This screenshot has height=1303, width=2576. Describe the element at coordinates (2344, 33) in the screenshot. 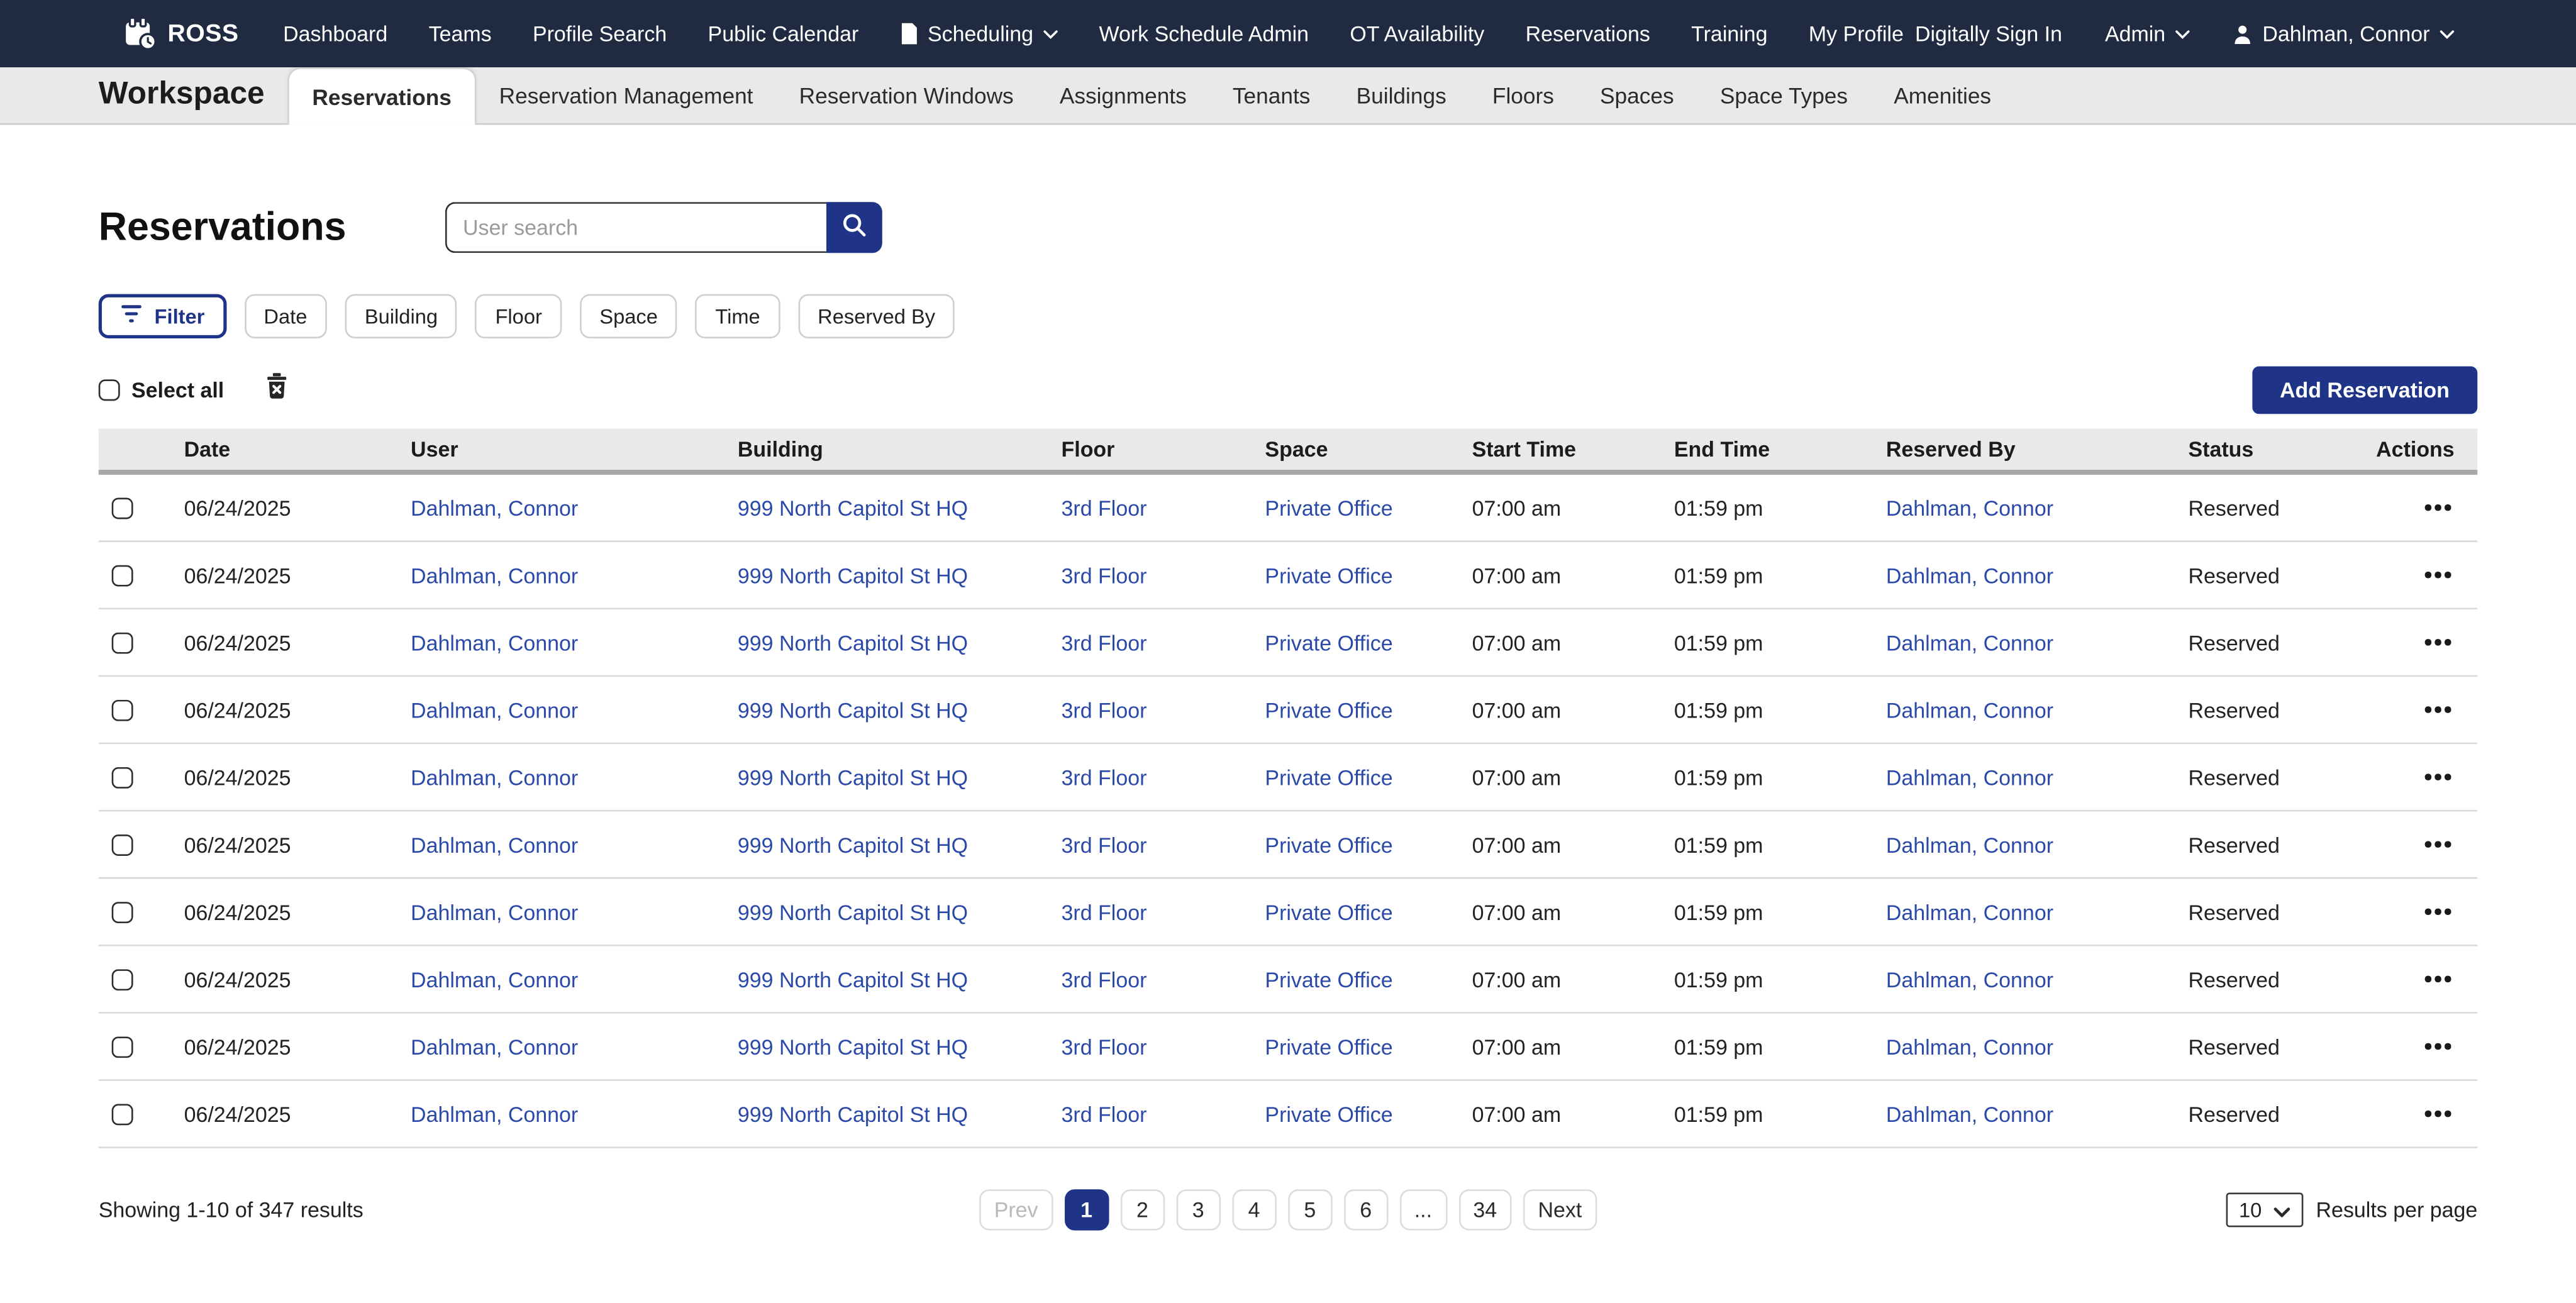

I see `nav-item: Dahlman, Connor` at that location.